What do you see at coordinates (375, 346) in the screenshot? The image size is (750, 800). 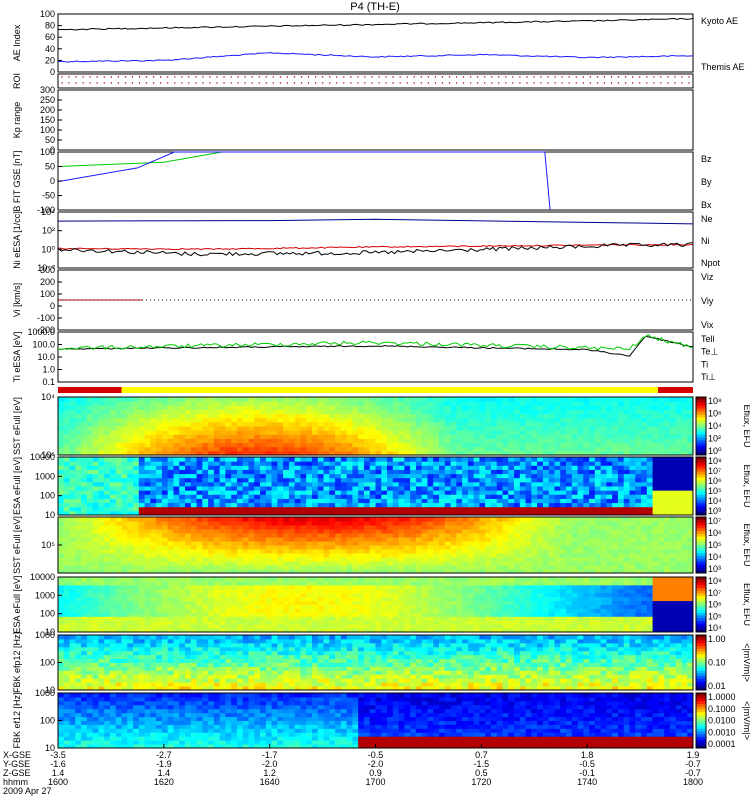 I see `series-line` at bounding box center [375, 346].